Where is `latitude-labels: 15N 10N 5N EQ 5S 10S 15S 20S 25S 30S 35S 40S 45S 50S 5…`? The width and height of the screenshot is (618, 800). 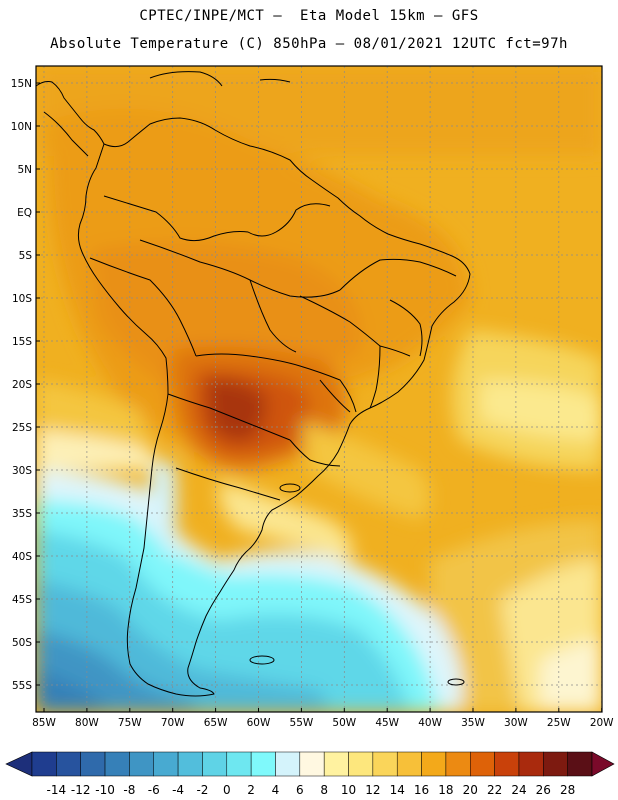 latitude-labels: 15N 10N 5N EQ 5S 10S 15S 20S 25S 30S 35S 40S 45S 50S 5… is located at coordinates (25, 385).